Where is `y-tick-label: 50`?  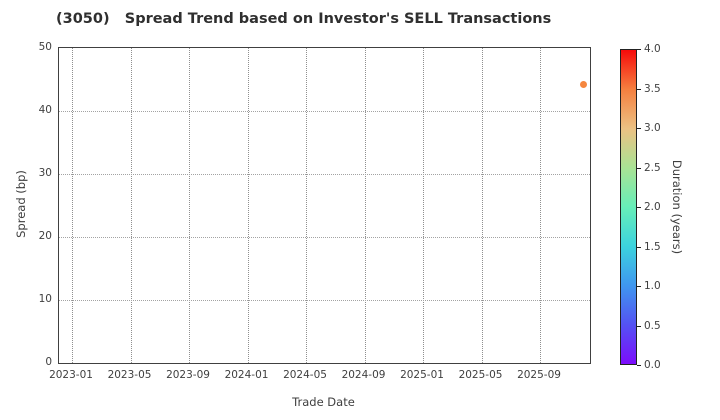
y-tick-label: 50 is located at coordinates (45, 47).